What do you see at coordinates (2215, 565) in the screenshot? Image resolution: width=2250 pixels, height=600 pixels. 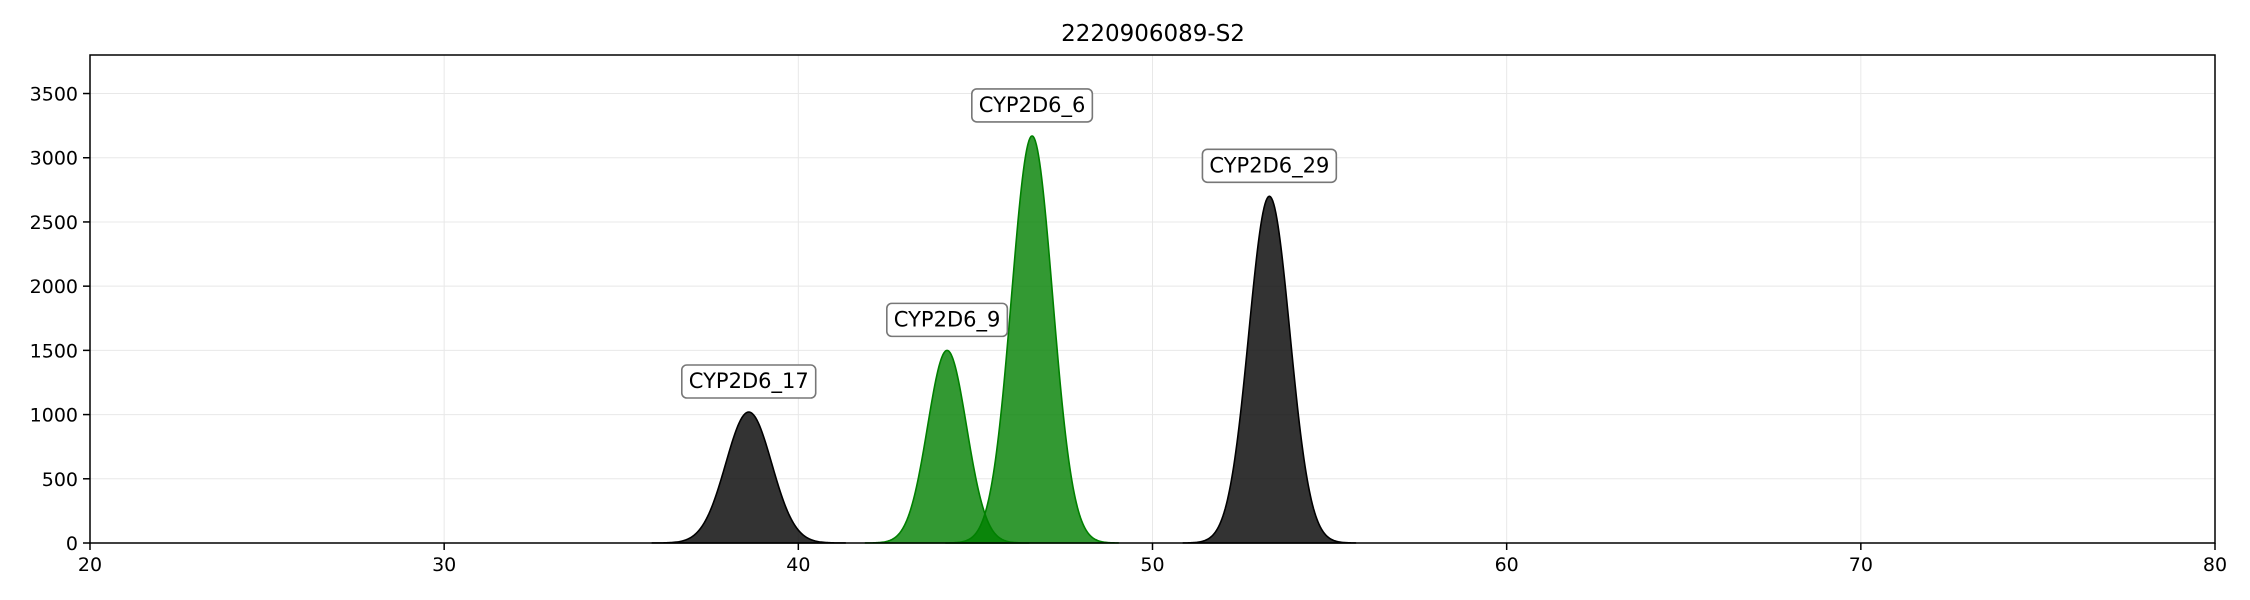 I see `x-tick-label: 80` at bounding box center [2215, 565].